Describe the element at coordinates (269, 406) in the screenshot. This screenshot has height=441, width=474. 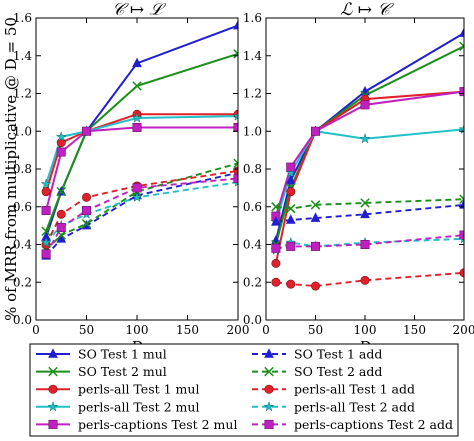
I see `legend-marker-perls-all-test-2-add` at that location.